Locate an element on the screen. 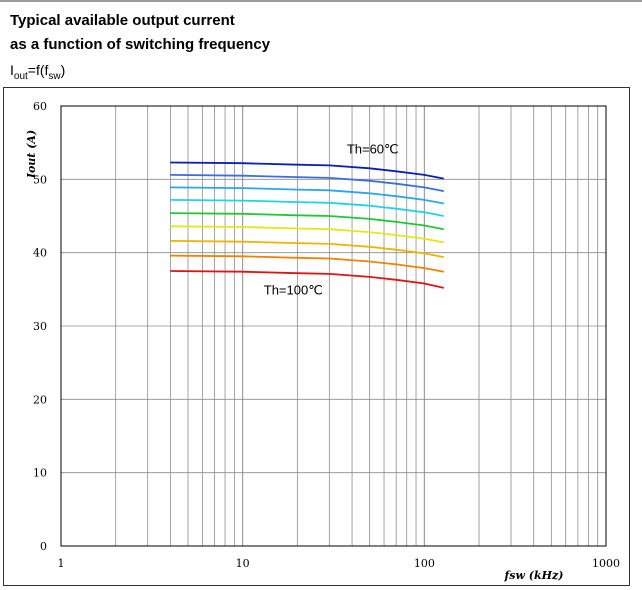 The image size is (642, 590). formula-close: ) is located at coordinates (63, 70).